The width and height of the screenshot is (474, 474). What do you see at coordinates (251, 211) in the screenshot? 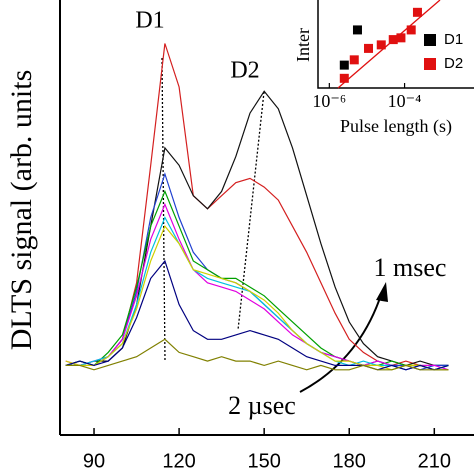
I see `d2-guide` at bounding box center [251, 211].